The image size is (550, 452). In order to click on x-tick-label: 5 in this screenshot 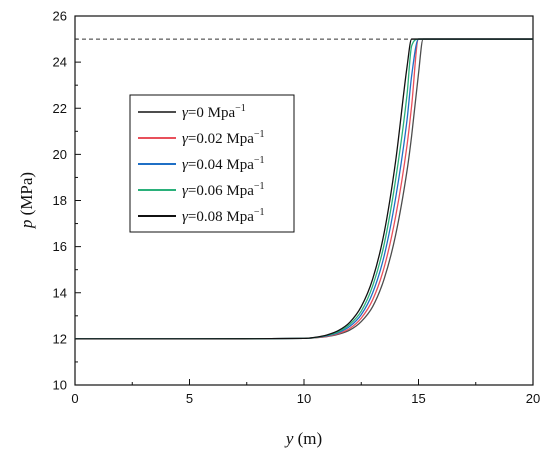, I will do `click(189, 398)`.